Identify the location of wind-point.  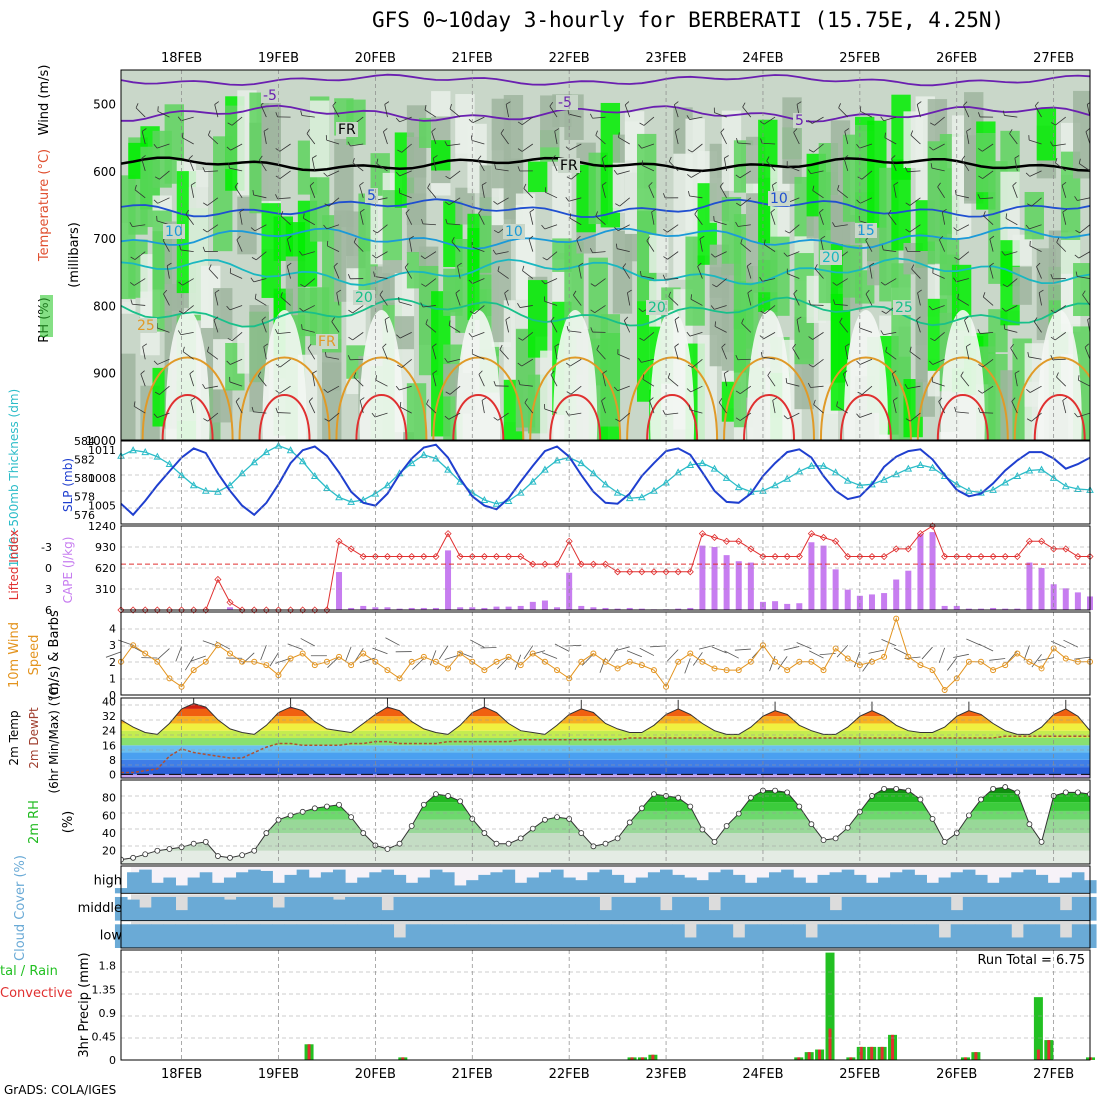
(339, 656).